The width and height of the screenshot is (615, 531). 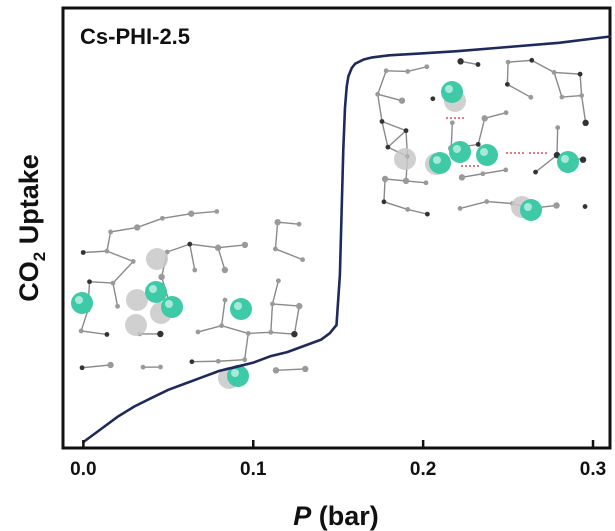 What do you see at coordinates (39, 256) in the screenshot?
I see `y-axis-subscript: 2` at bounding box center [39, 256].